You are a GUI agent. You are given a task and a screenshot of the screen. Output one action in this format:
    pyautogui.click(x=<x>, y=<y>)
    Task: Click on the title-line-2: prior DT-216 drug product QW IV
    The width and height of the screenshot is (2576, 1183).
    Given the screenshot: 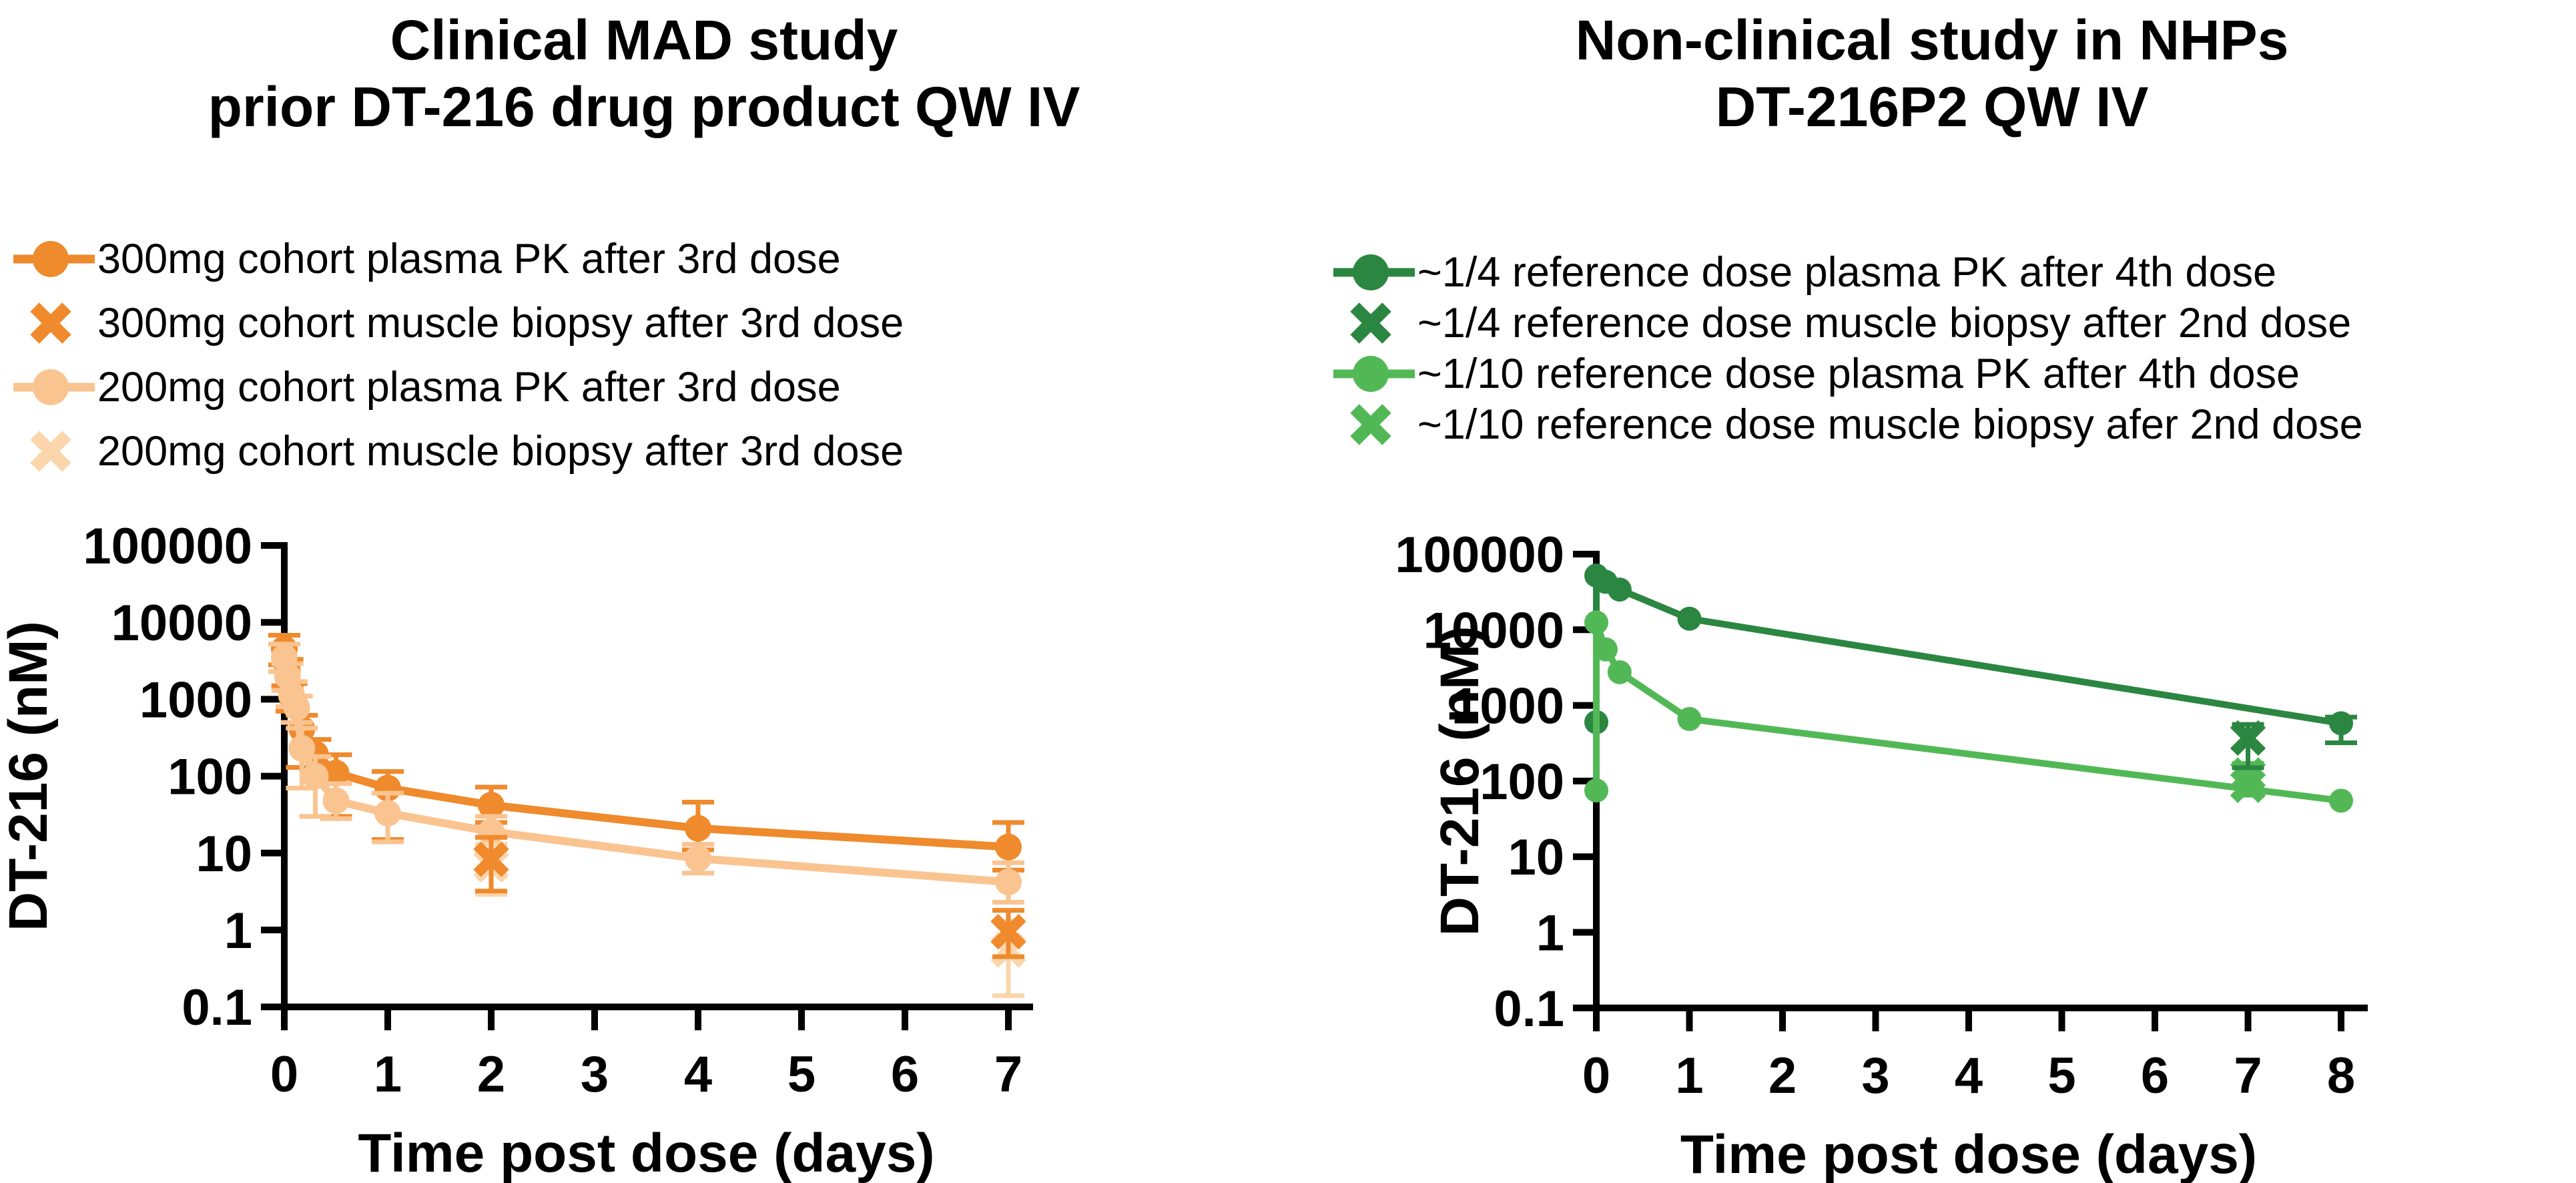 What is the action you would take?
    pyautogui.click(x=644, y=106)
    